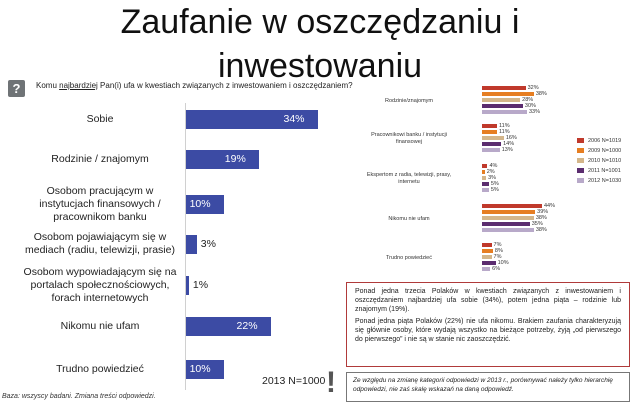 The height and width of the screenshot is (405, 640). I want to click on category-label-line: Osobom pojawiającym się w, so click(100, 237).